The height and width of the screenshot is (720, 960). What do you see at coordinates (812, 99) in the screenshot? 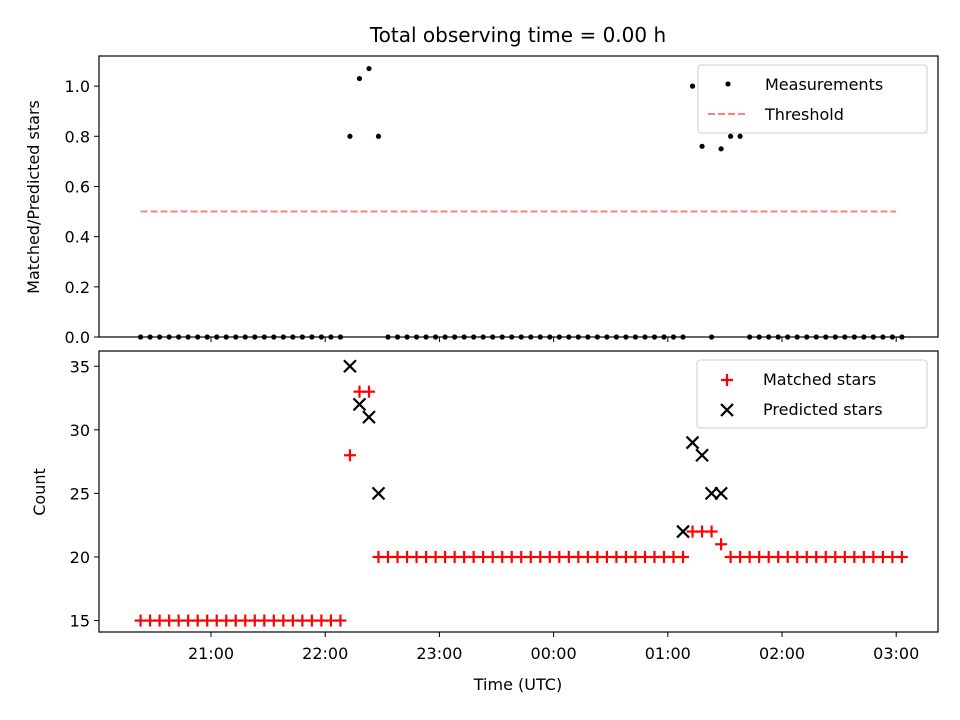
I see `top-legend: Measurements Threshold` at bounding box center [812, 99].